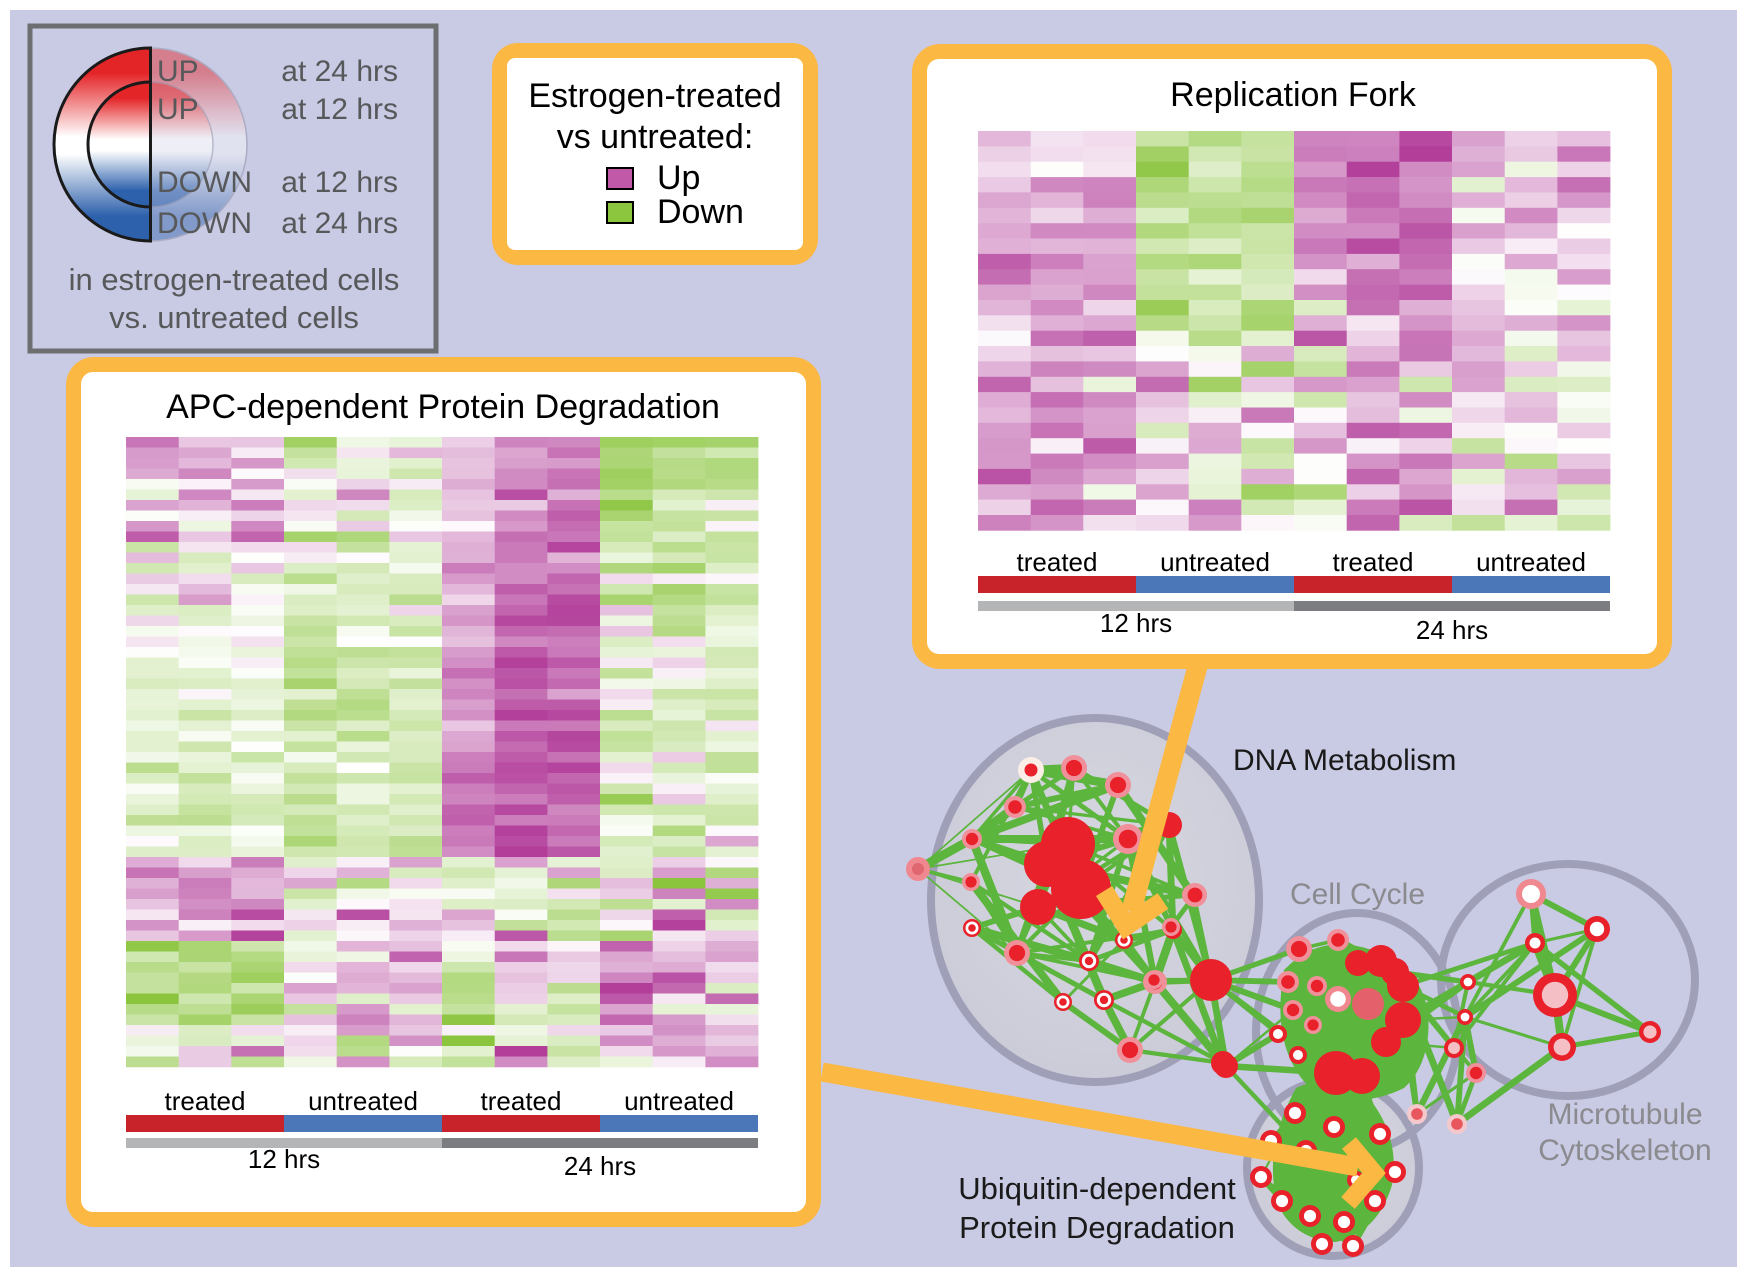  What do you see at coordinates (700, 212) in the screenshot?
I see `svg-text: Down` at bounding box center [700, 212].